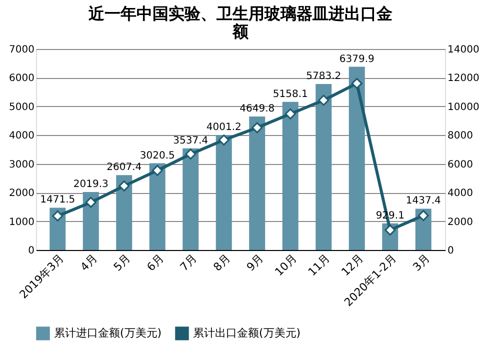  I want to click on y2-tick-label: 8000, so click(460, 136).